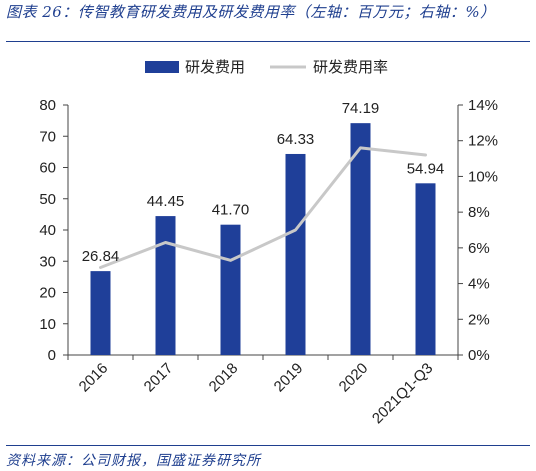  What do you see at coordinates (101, 256) in the screenshot?
I see `bar-value-label: 26.84` at bounding box center [101, 256].